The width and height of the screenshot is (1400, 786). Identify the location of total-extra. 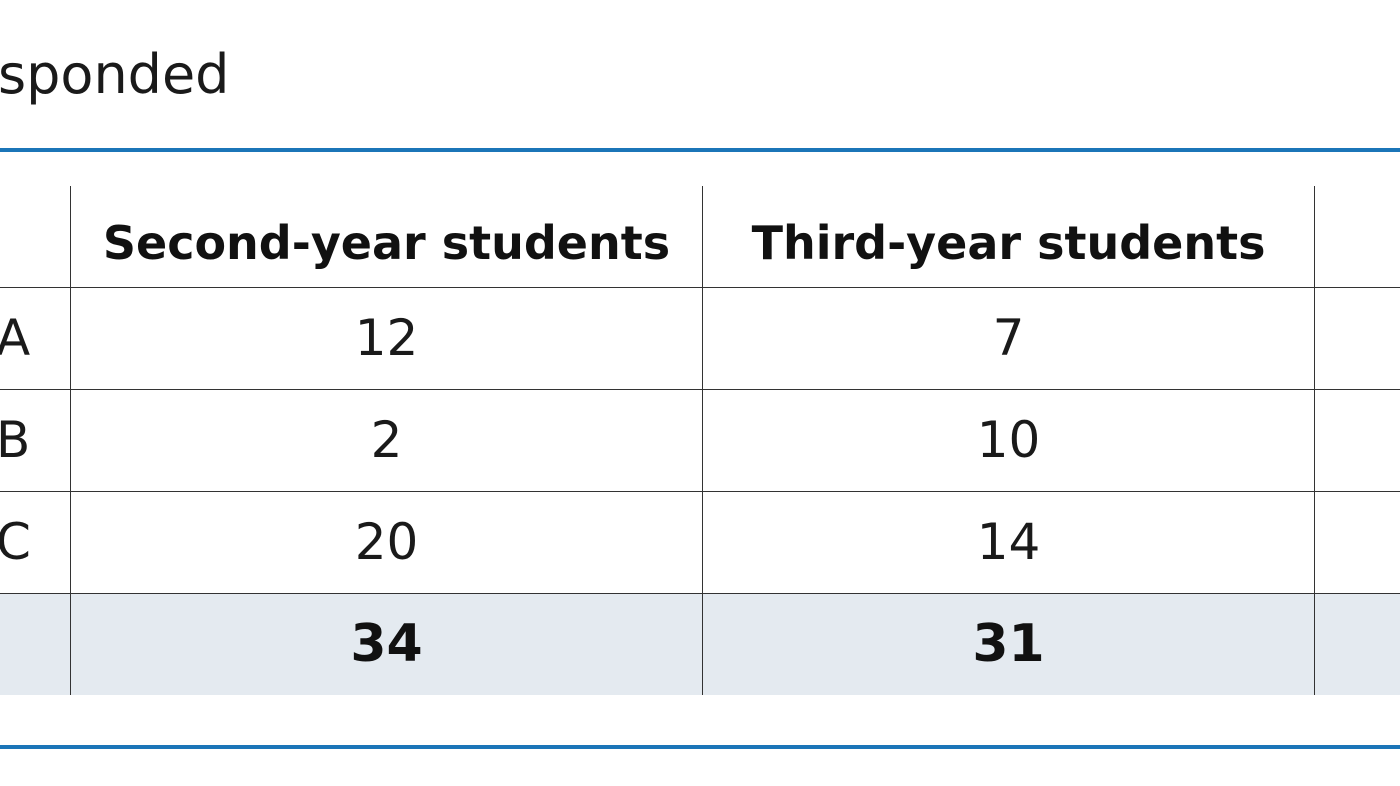
(1356, 643).